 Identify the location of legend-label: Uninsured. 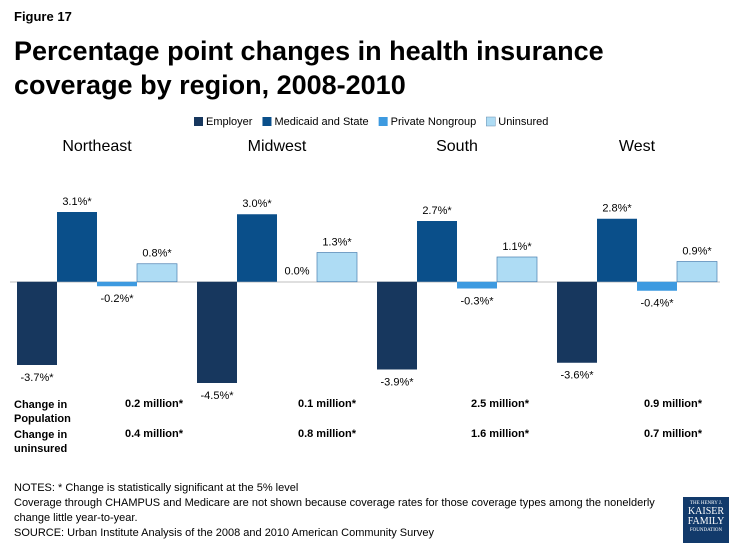
(523, 122).